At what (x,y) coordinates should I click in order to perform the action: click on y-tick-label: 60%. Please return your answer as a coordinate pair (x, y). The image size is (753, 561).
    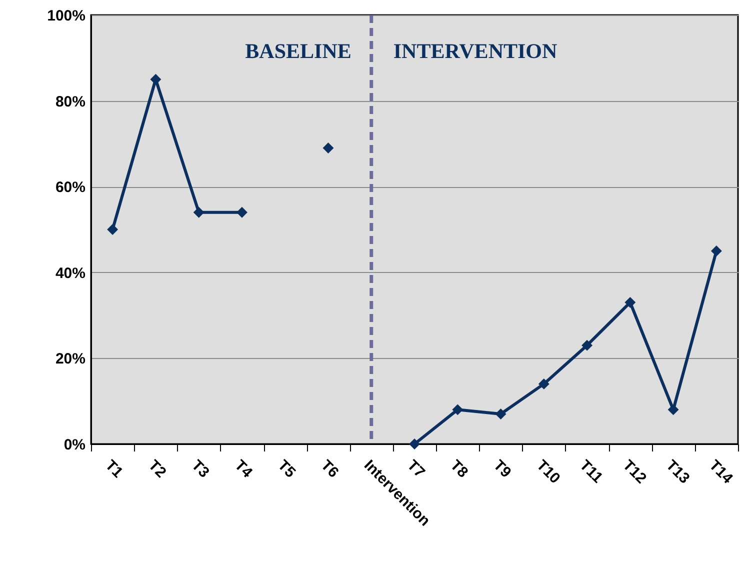
    Looking at the image, I should click on (70, 187).